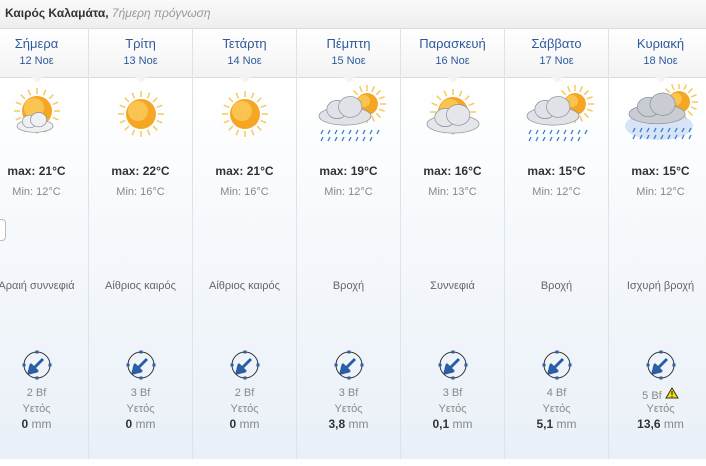 This screenshot has height=466, width=706. I want to click on weather-description: Συννεφιά, so click(452, 286).